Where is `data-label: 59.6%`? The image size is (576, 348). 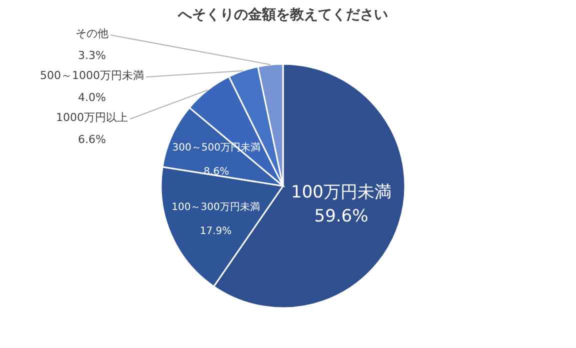 data-label: 59.6% is located at coordinates (341, 216).